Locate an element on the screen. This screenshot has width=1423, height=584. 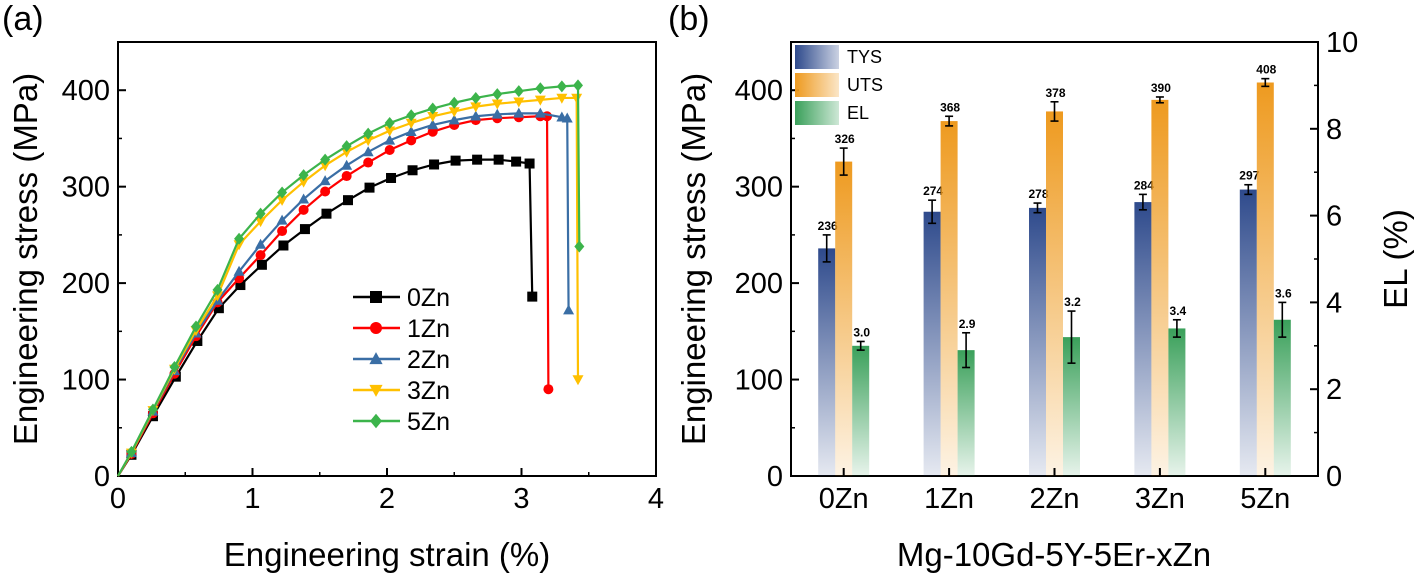
bar-EL-5Zn is located at coordinates (1282, 397).